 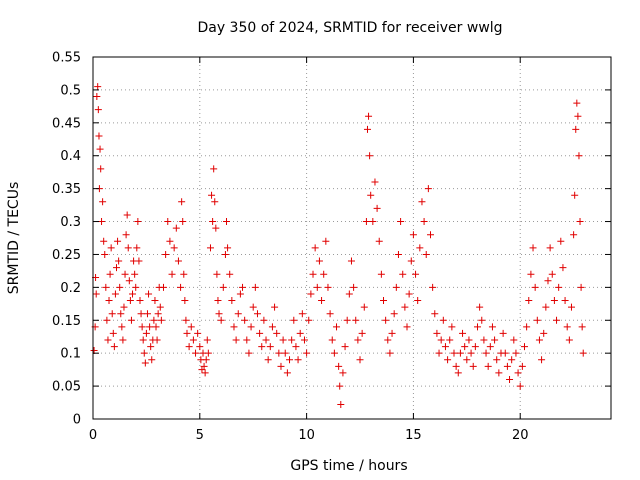 What do you see at coordinates (413, 435) in the screenshot?
I see `x-tick-label: 15` at bounding box center [413, 435].